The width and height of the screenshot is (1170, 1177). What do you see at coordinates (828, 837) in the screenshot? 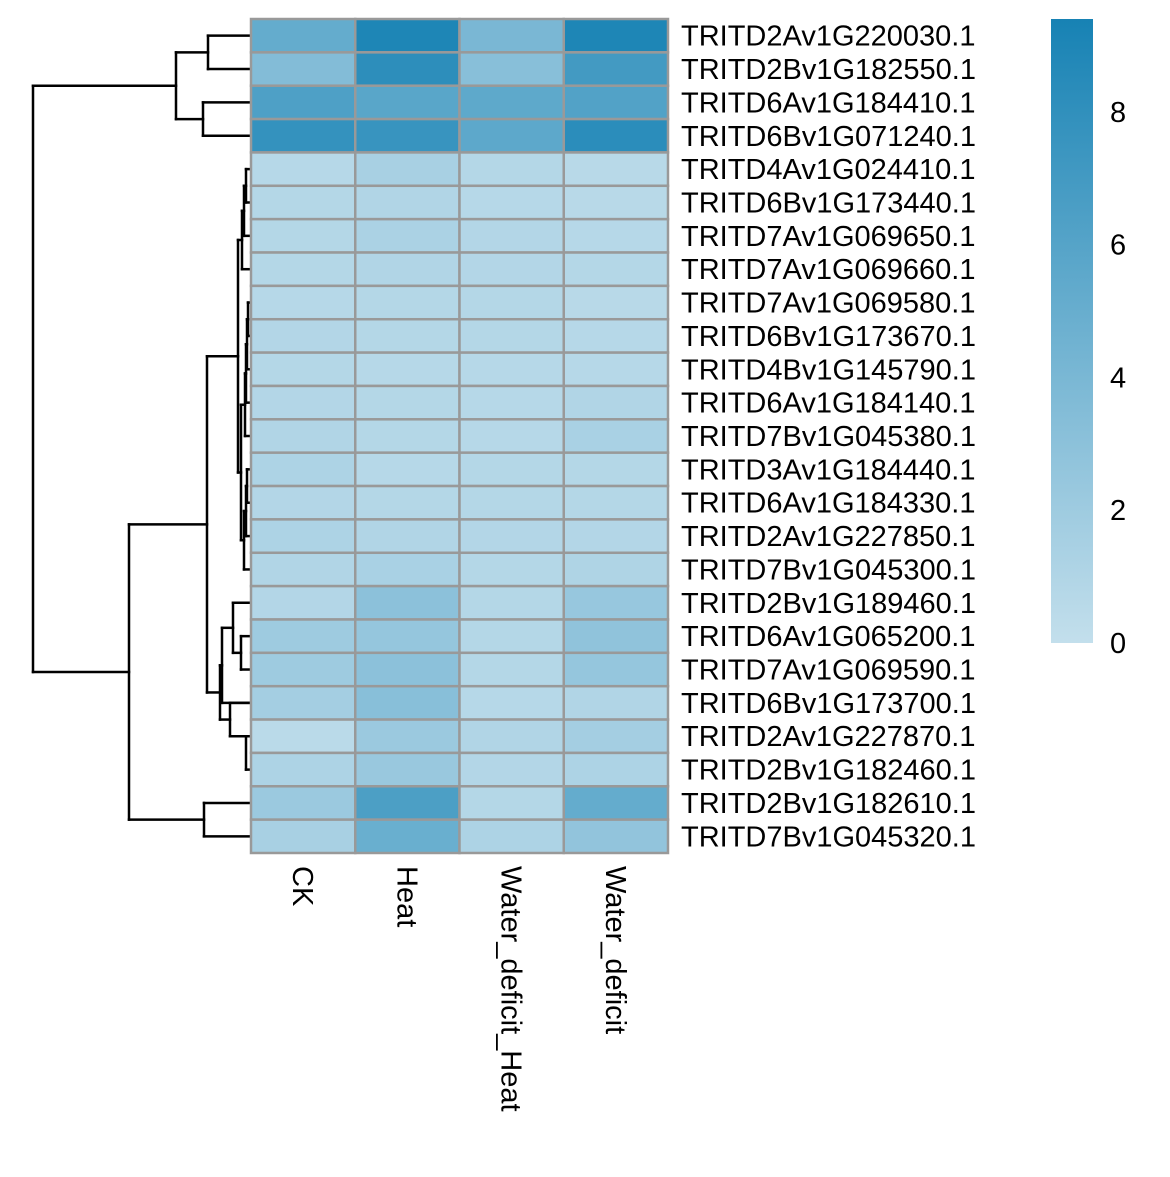
I see `row-label: TRITD7Bv1G045320.1` at bounding box center [828, 837].